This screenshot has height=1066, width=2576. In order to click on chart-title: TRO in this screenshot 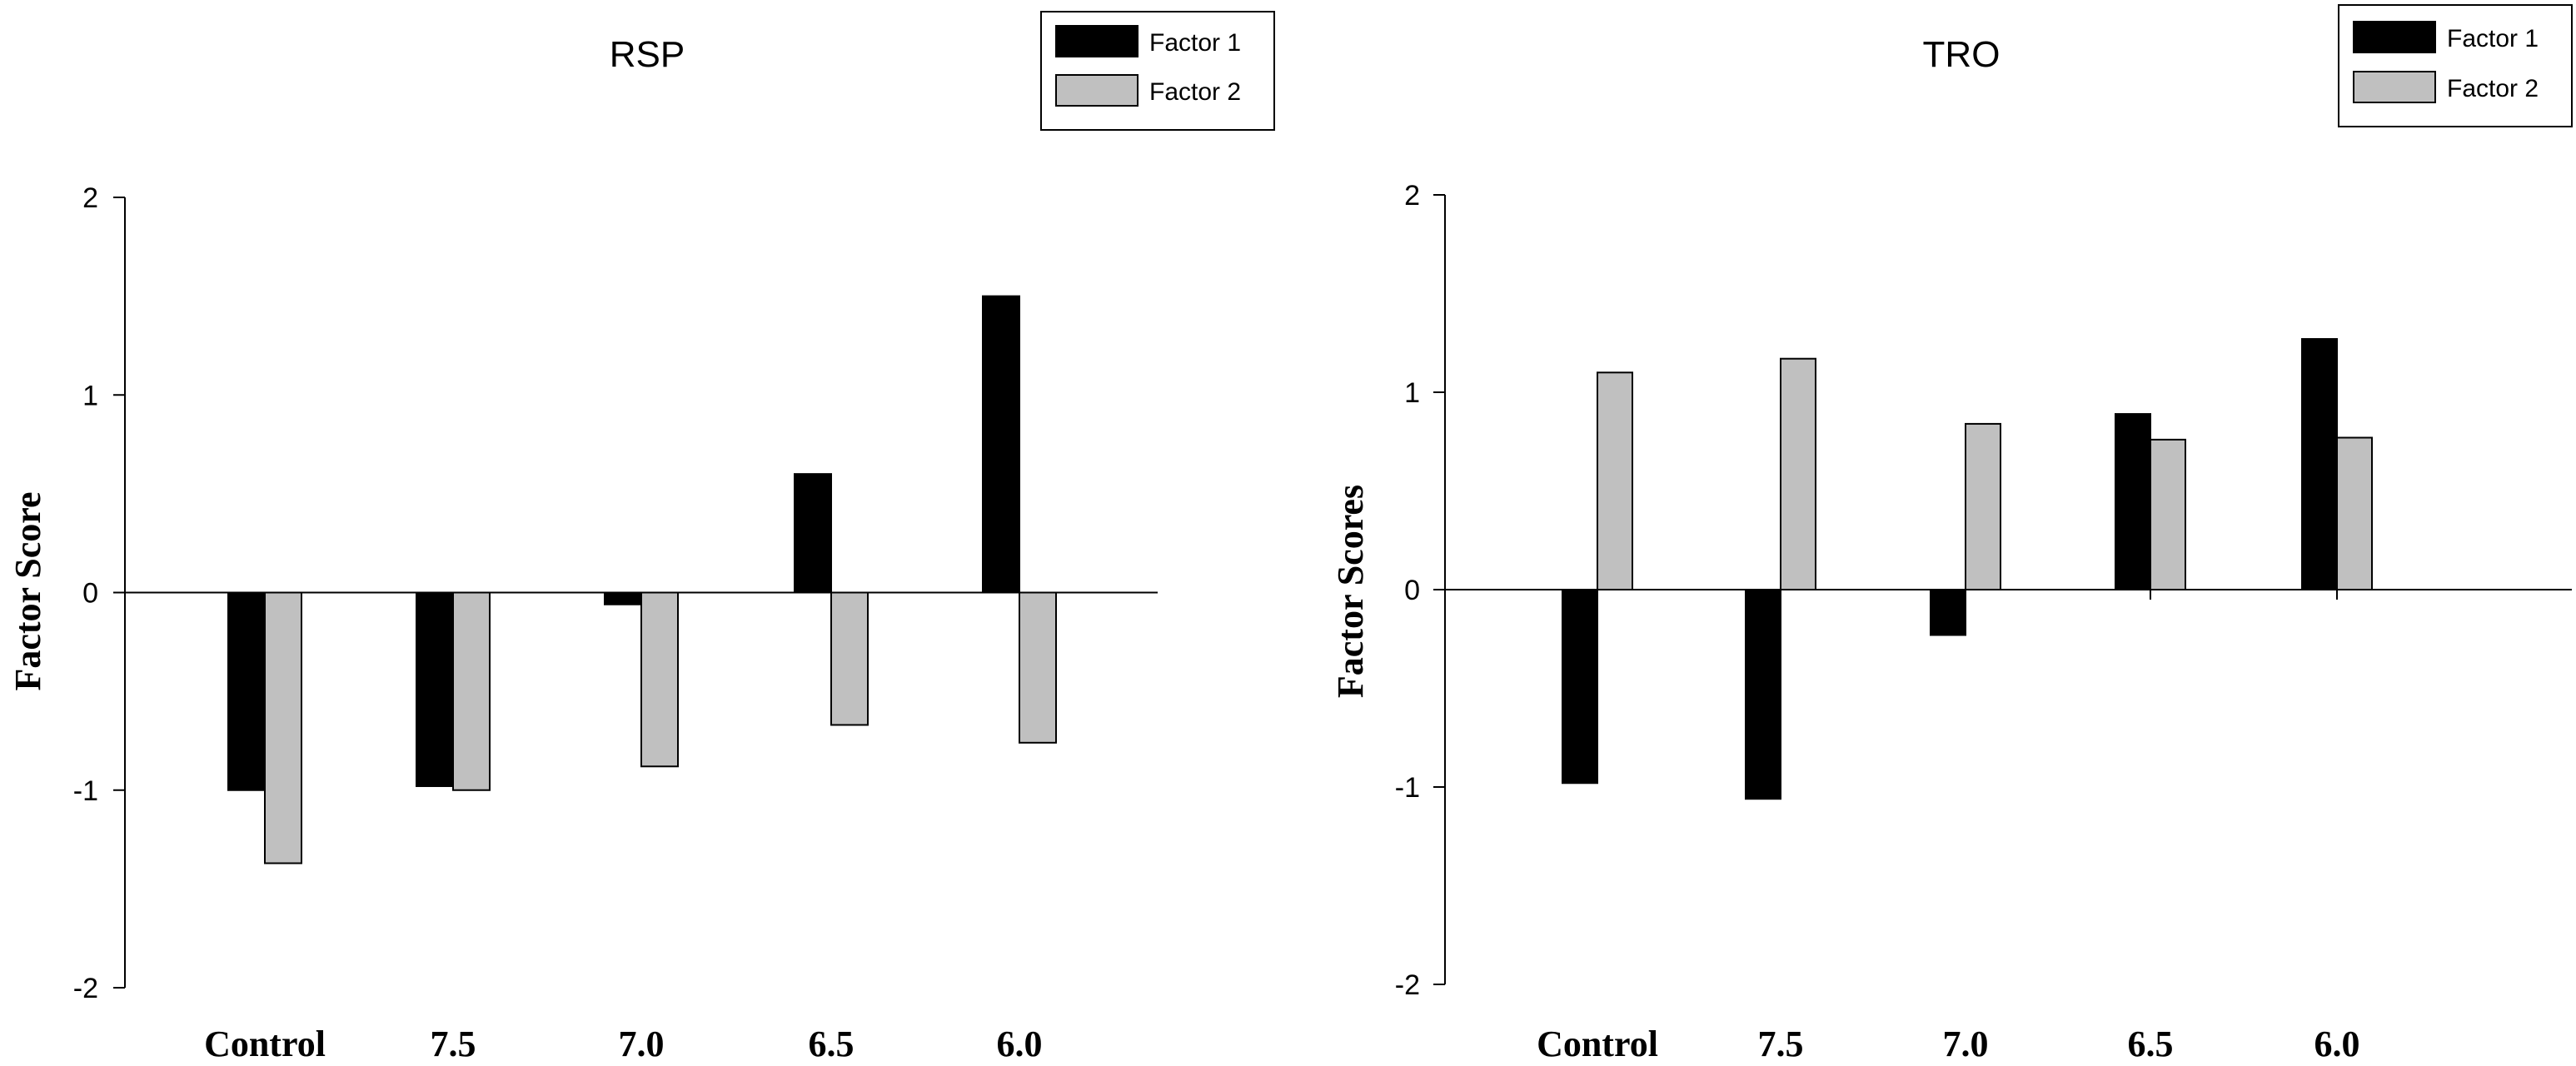, I will do `click(1962, 55)`.